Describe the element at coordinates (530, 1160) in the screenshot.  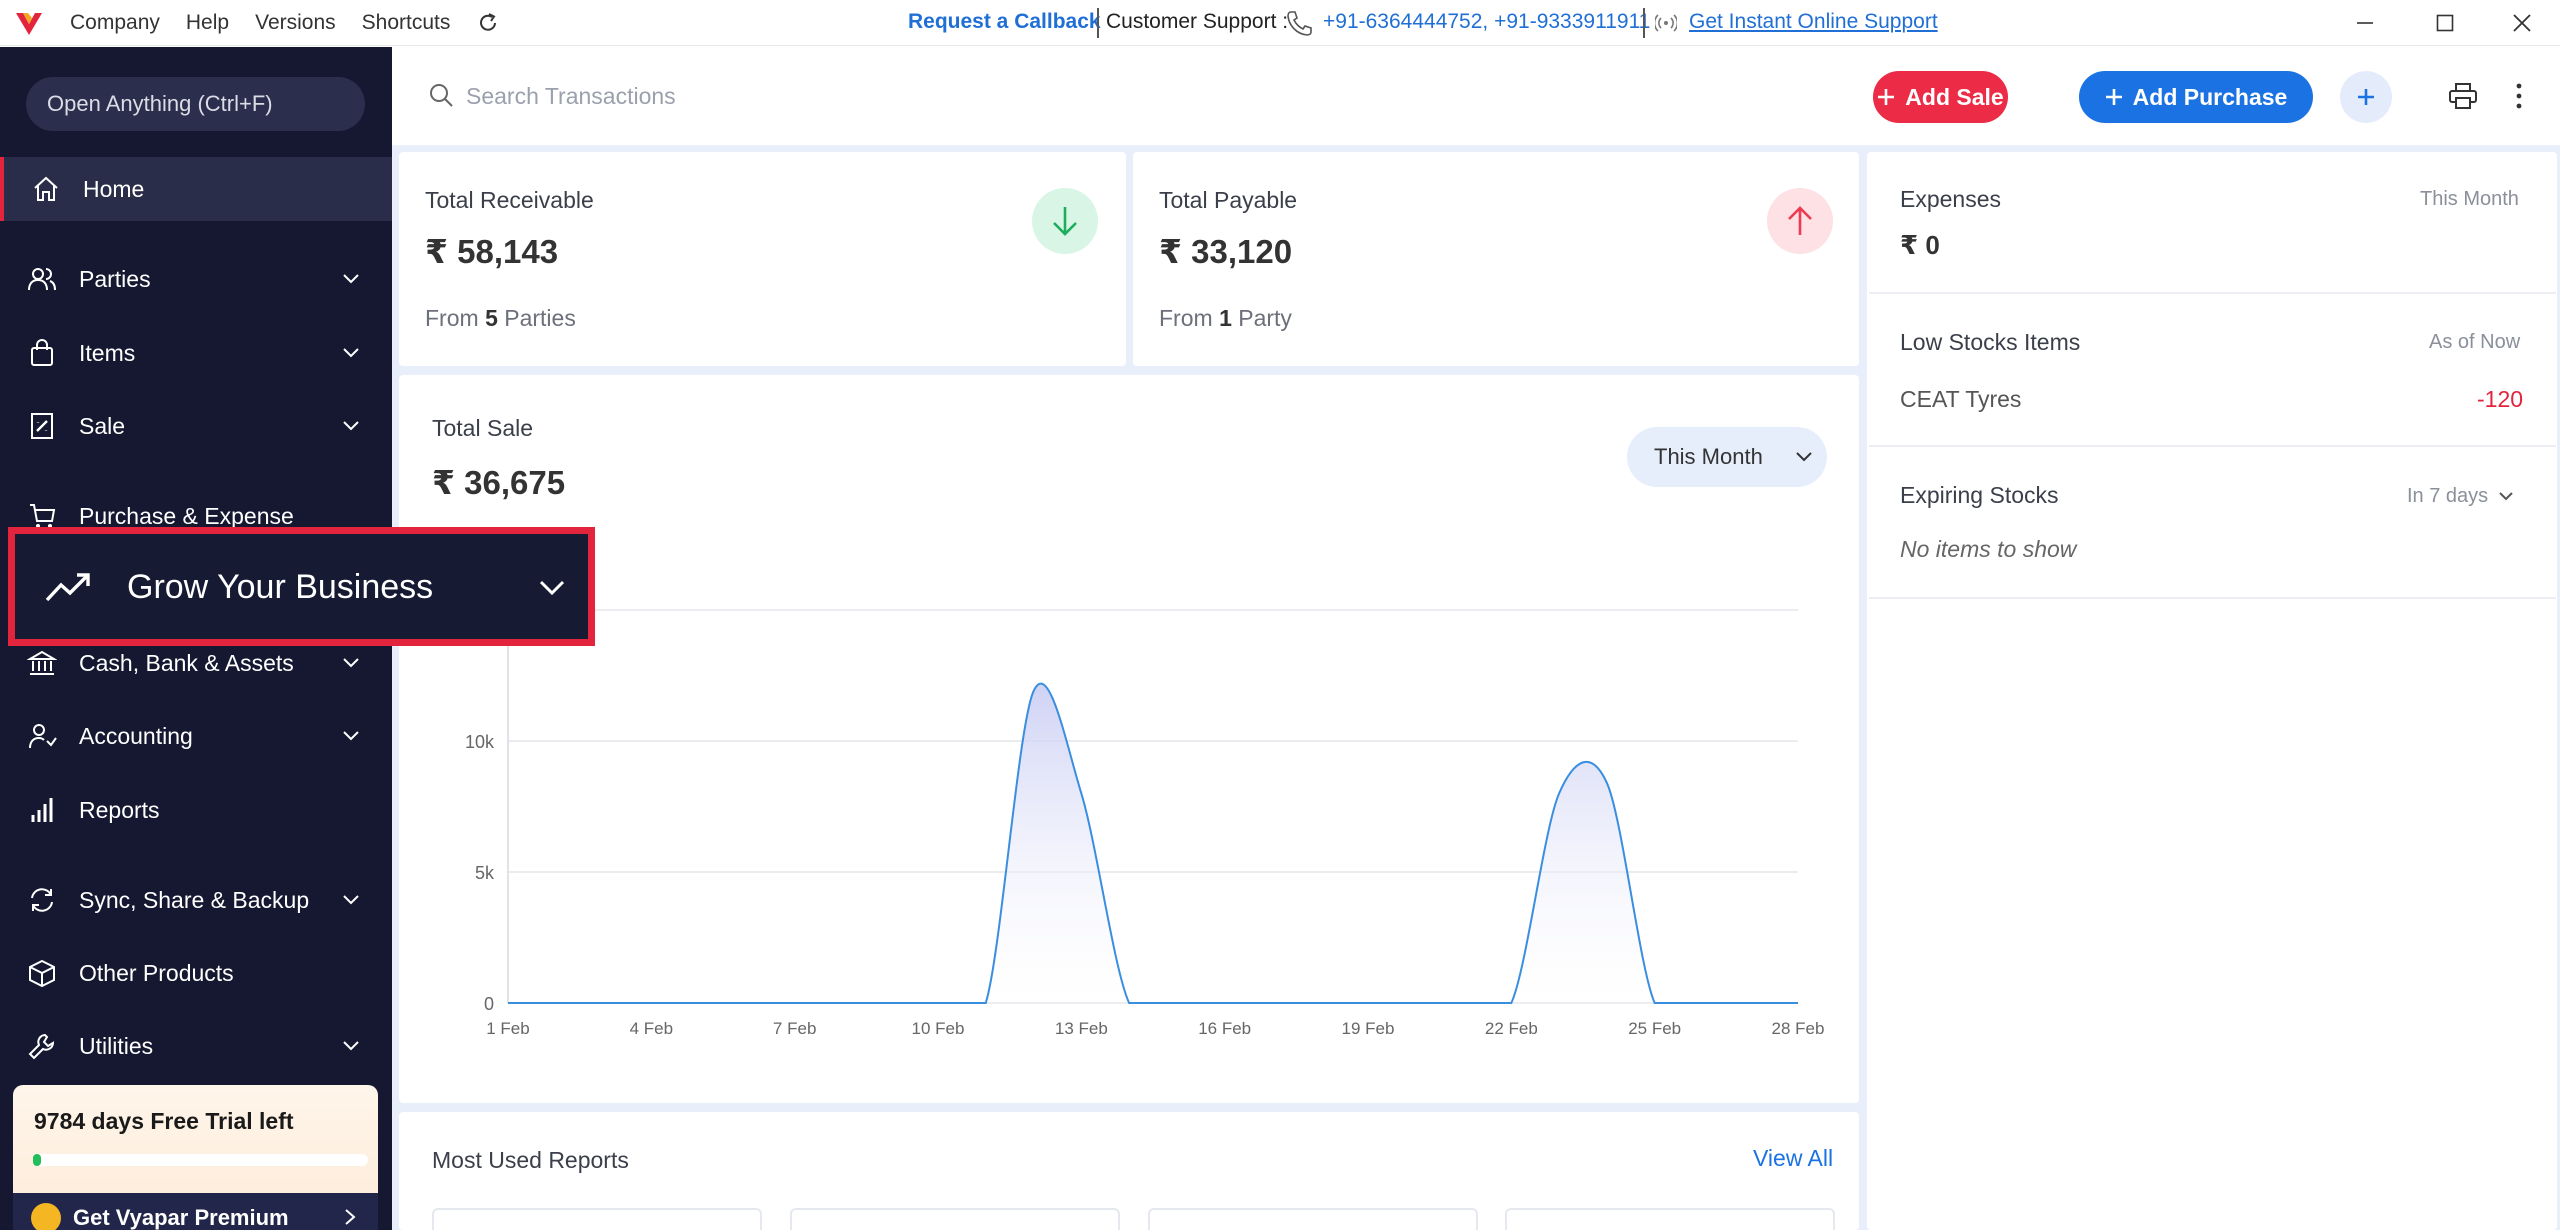
I see `most-used-reports-title: Most Used Reports` at that location.